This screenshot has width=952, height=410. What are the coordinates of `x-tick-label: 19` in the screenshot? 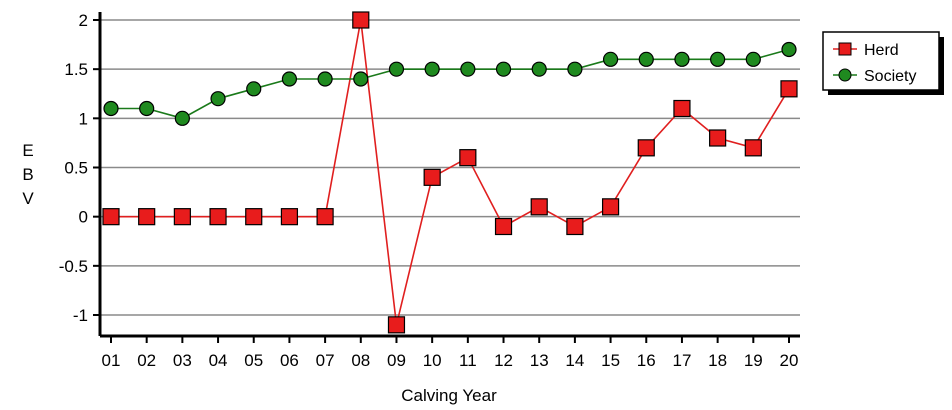 It's located at (753, 360).